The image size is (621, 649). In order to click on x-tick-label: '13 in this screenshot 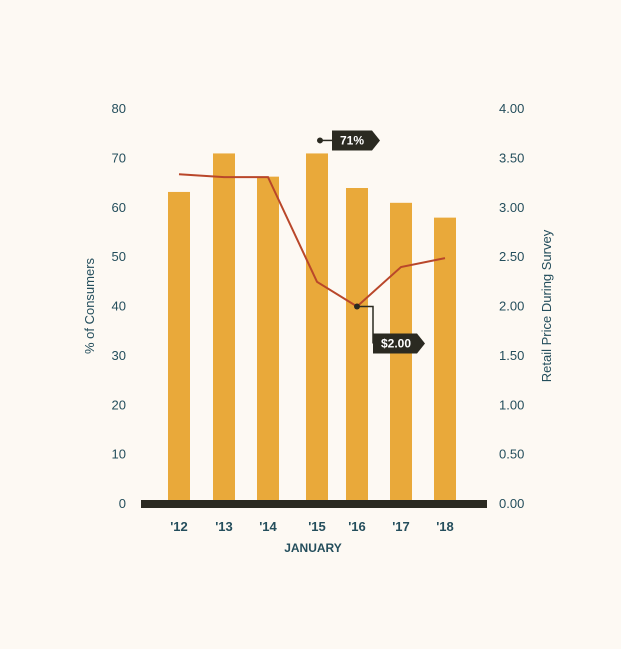, I will do `click(224, 526)`.